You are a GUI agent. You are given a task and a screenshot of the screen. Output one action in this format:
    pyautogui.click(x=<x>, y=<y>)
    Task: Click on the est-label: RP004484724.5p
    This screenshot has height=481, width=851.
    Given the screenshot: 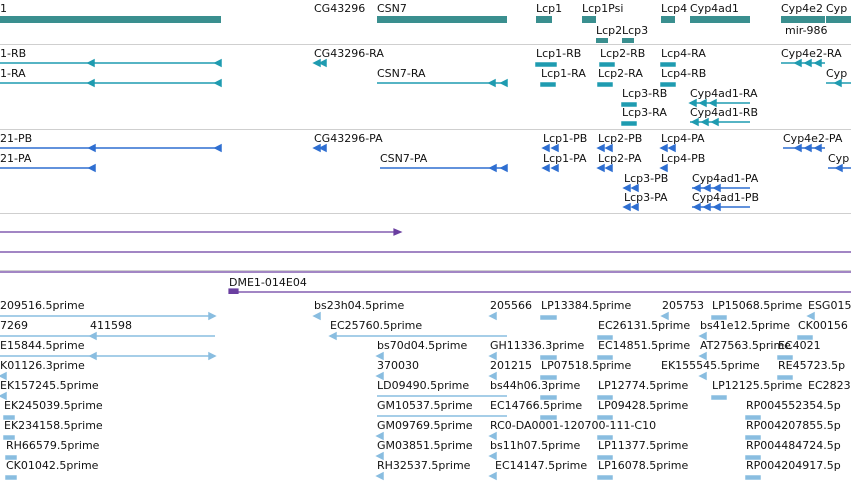 What is the action you would take?
    pyautogui.click(x=793, y=445)
    